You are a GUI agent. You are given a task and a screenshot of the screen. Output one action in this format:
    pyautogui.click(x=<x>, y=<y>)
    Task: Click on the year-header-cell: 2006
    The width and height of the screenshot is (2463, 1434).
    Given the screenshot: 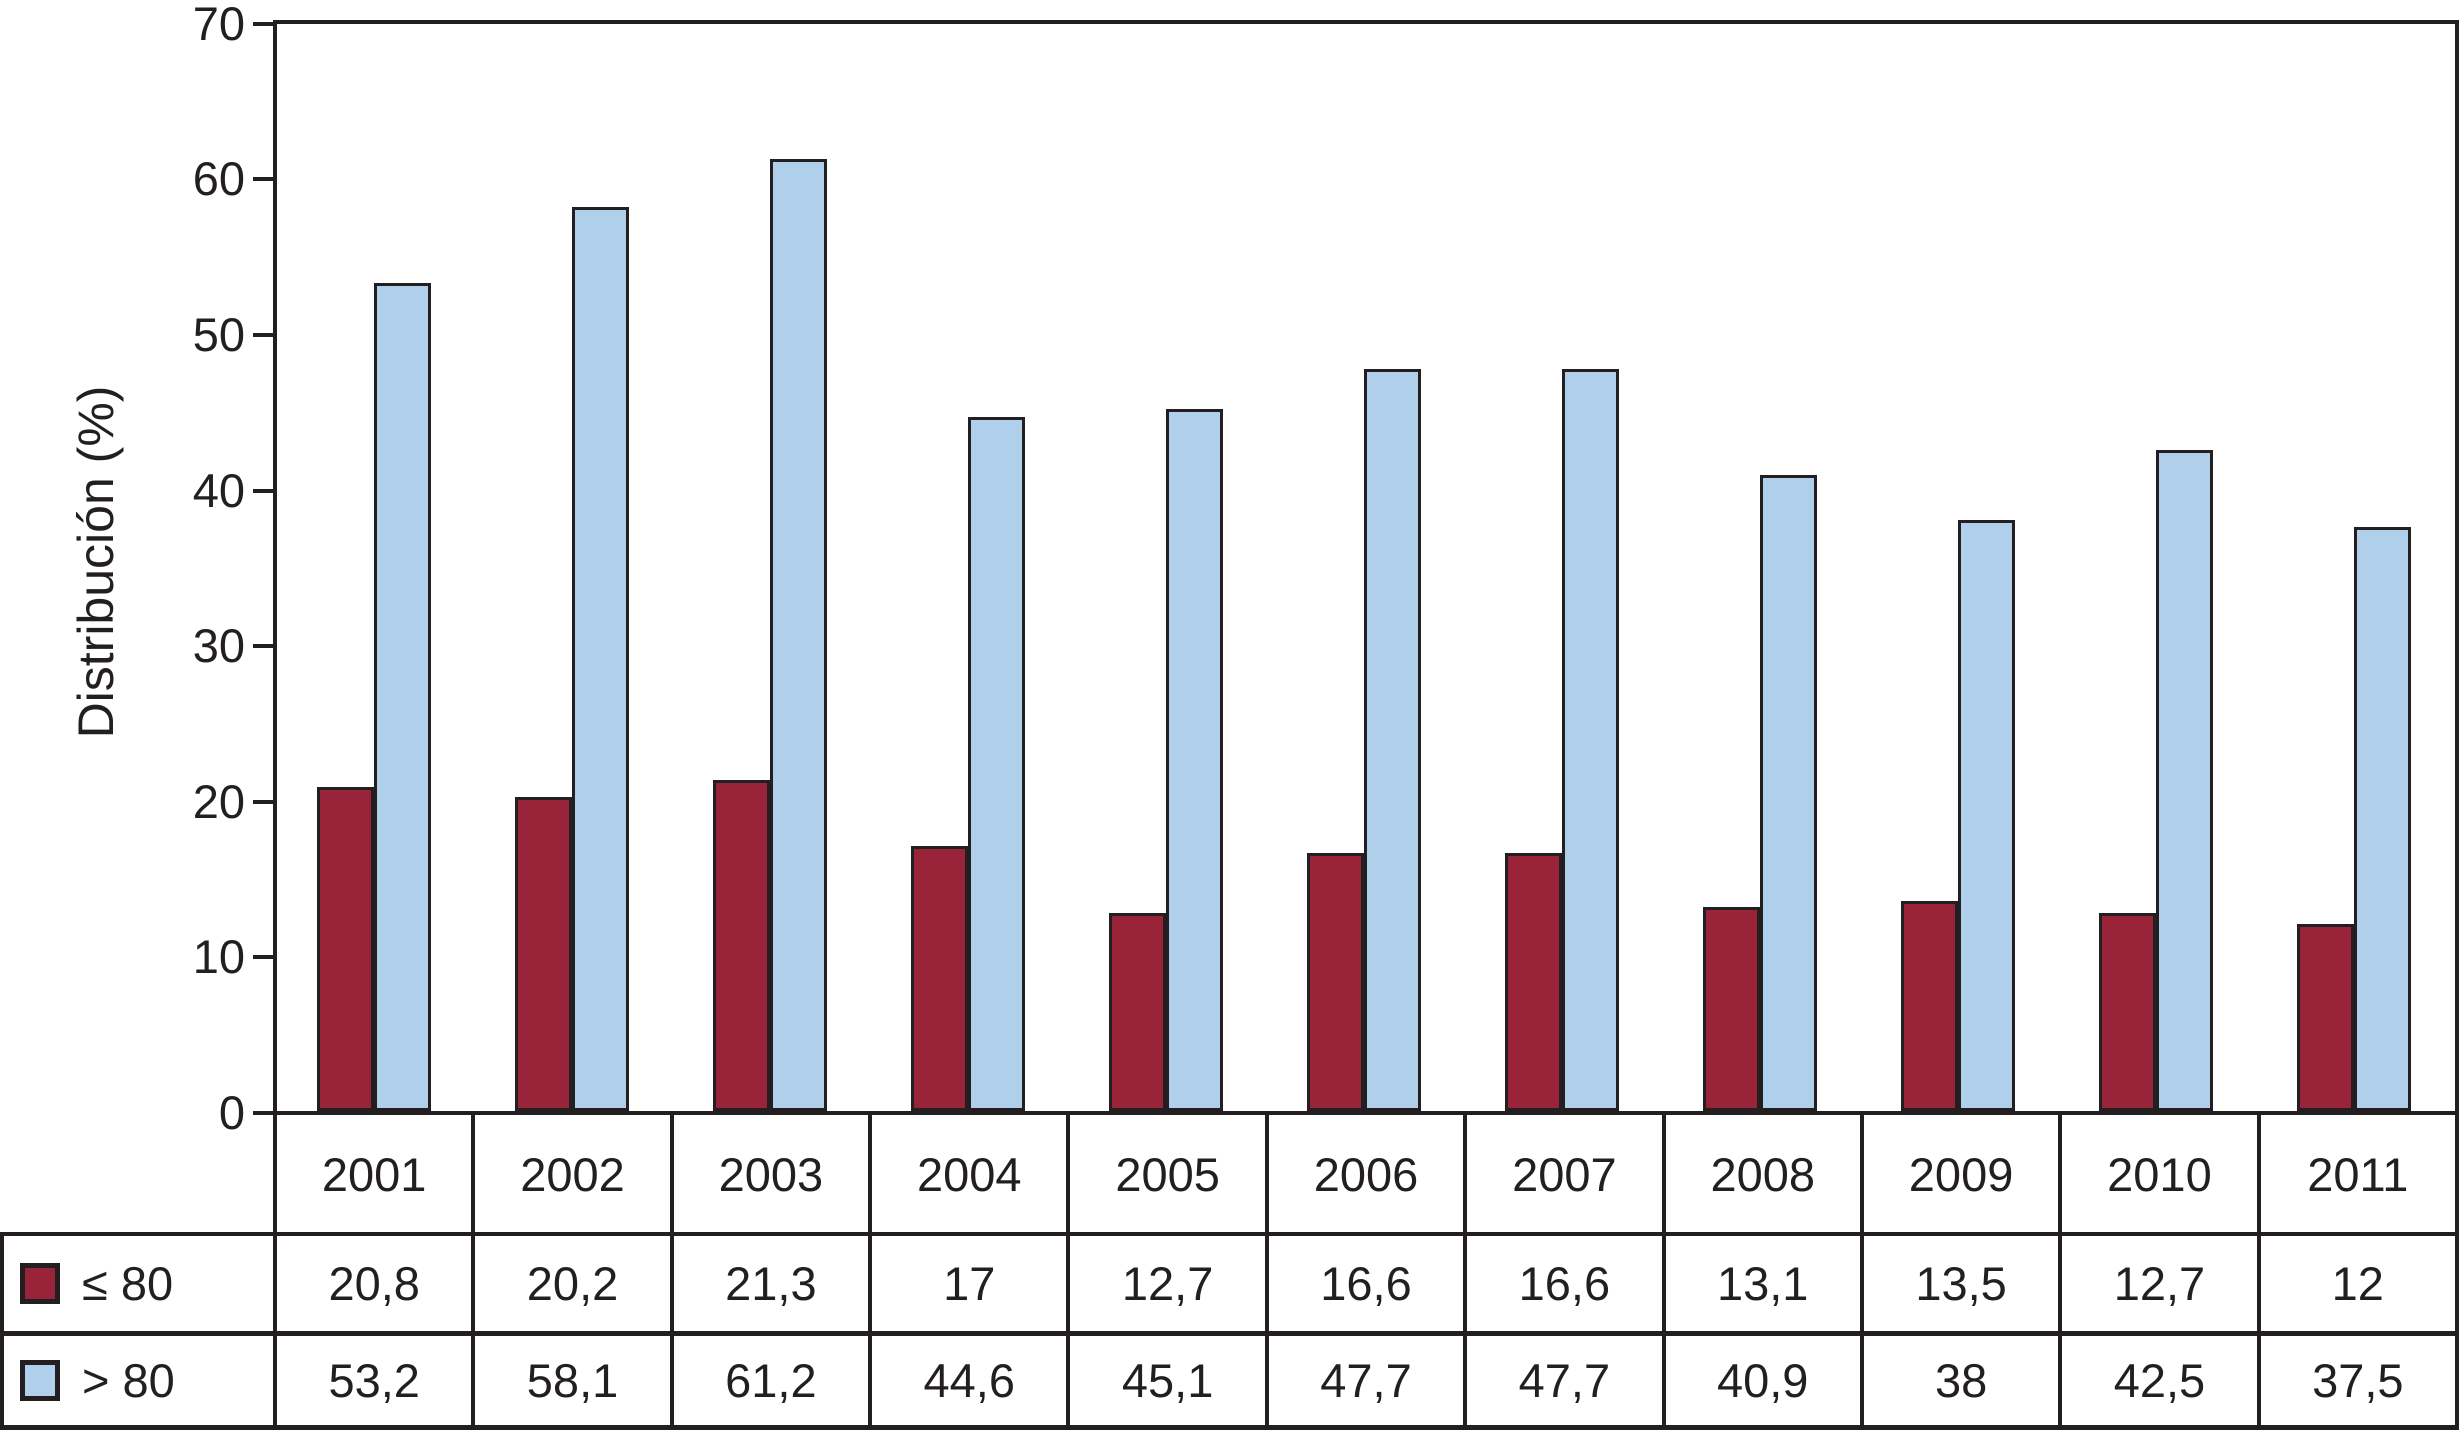 What is the action you would take?
    pyautogui.click(x=1366, y=1174)
    